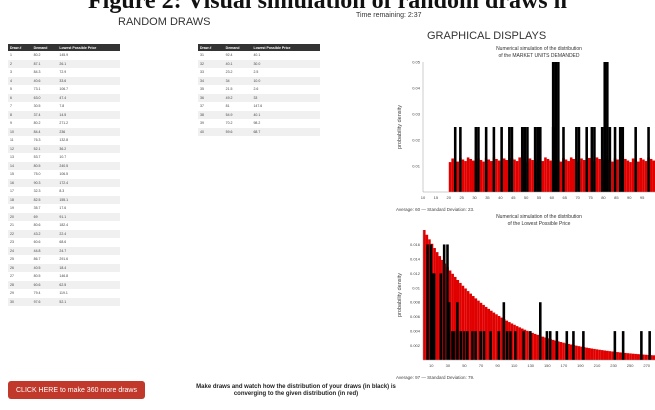 The image size is (655, 410). What do you see at coordinates (88, 114) in the screenshot?
I see `price-cell: 14.5` at bounding box center [88, 114].